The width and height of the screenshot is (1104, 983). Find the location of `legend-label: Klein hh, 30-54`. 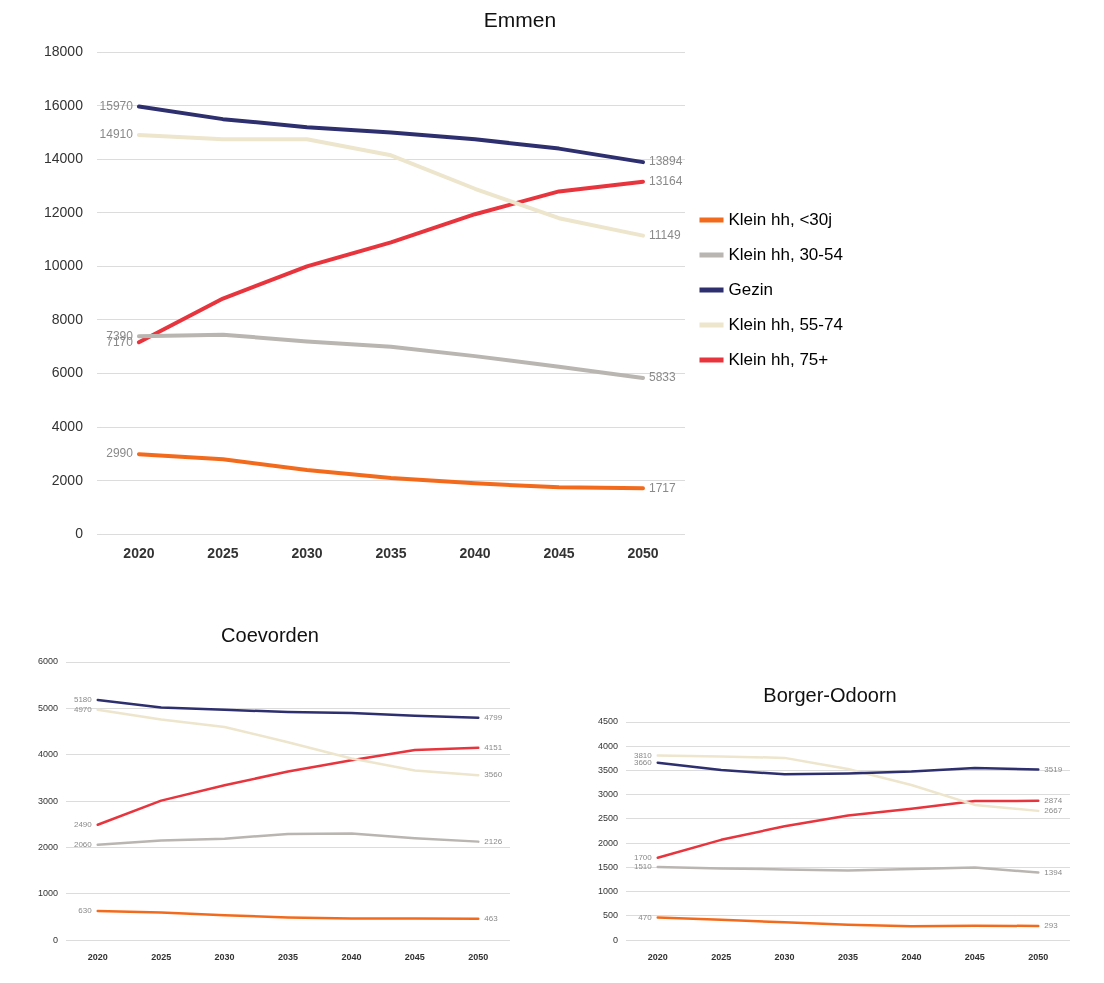

legend-label: Klein hh, 30-54 is located at coordinates (785, 254).